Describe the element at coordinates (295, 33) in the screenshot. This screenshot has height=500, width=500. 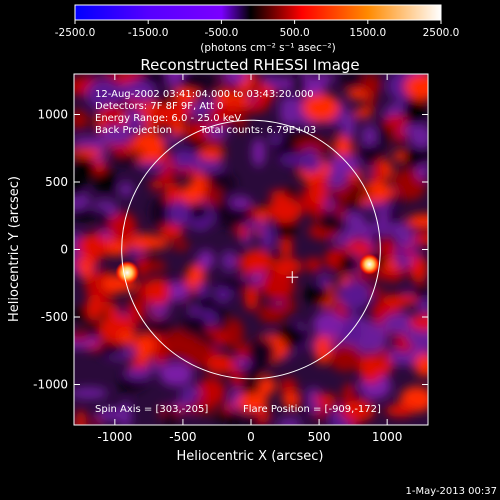
I see `colorbar-tick-label: 500.0` at that location.